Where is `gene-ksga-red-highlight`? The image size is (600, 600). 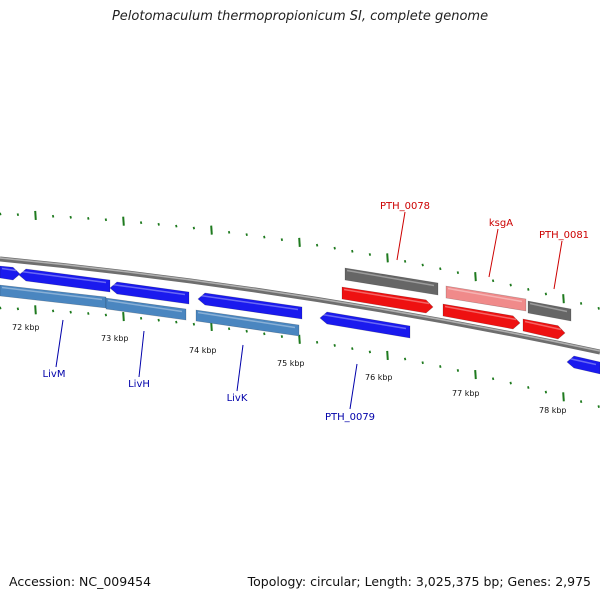
gene-ksga-red-highlight is located at coordinates (480, 313).